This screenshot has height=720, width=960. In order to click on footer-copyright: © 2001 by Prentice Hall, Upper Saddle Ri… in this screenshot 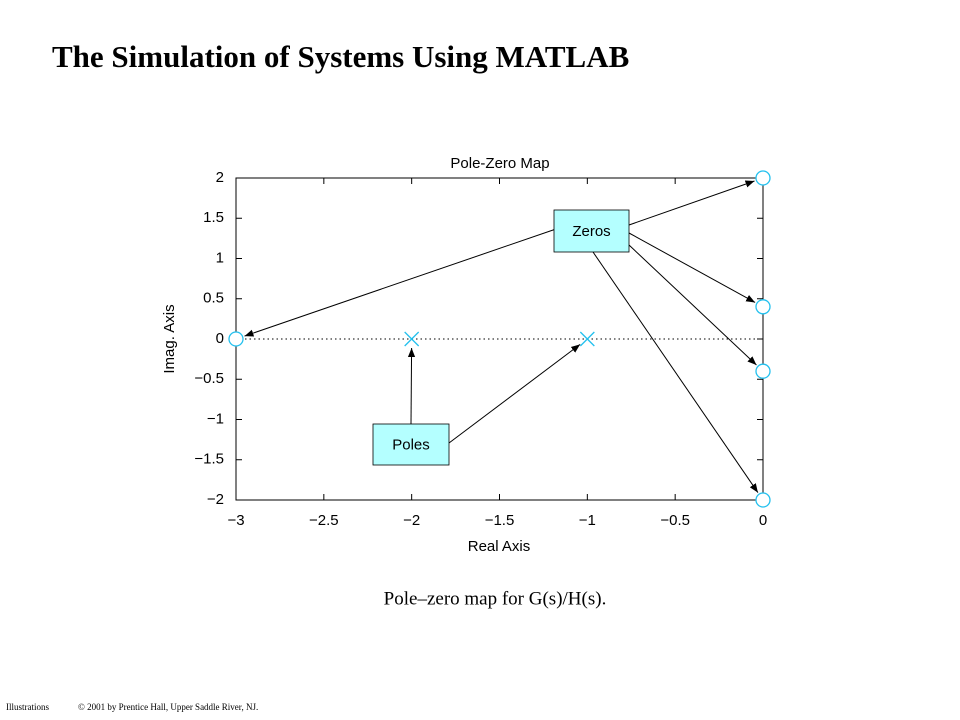, I will do `click(168, 707)`.